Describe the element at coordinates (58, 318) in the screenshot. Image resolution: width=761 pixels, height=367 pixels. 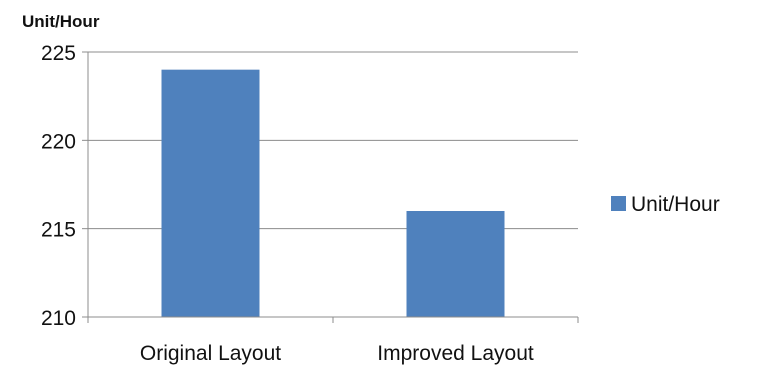
I see `y-tick-label: 210` at that location.